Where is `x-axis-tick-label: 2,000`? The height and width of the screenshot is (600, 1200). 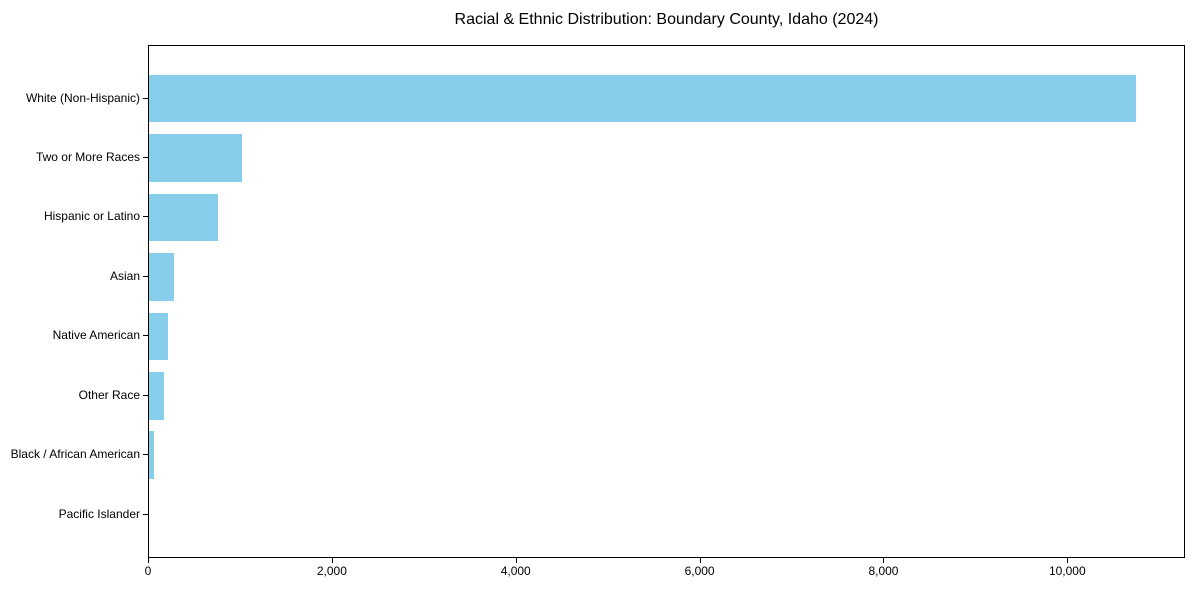 x-axis-tick-label: 2,000 is located at coordinates (331, 571).